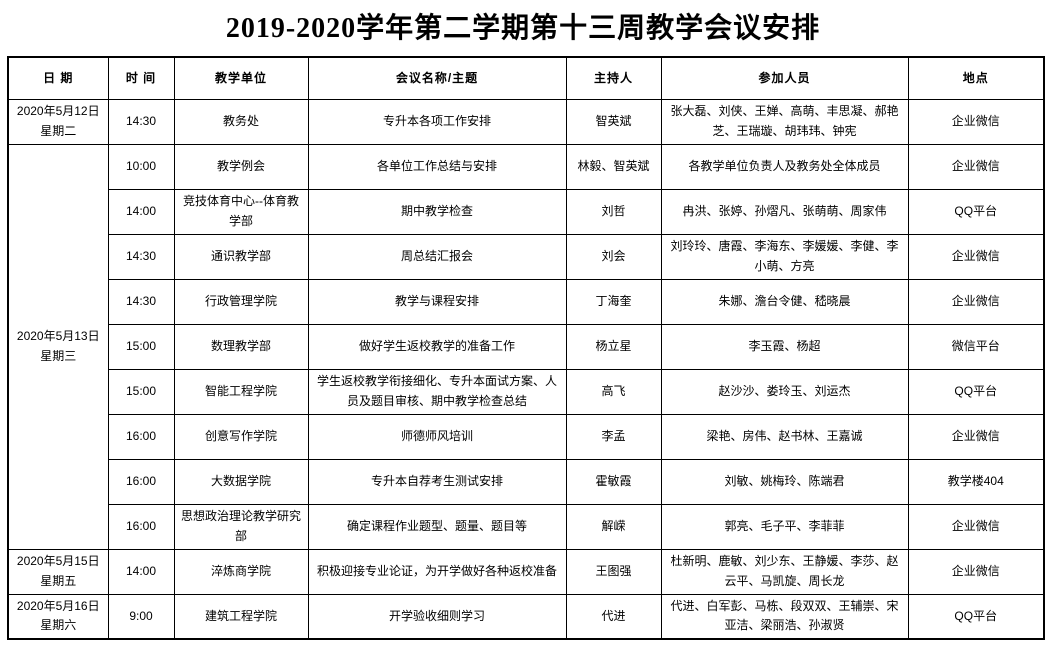  What do you see at coordinates (613, 211) in the screenshot?
I see `host-cell: 刘哲` at bounding box center [613, 211].